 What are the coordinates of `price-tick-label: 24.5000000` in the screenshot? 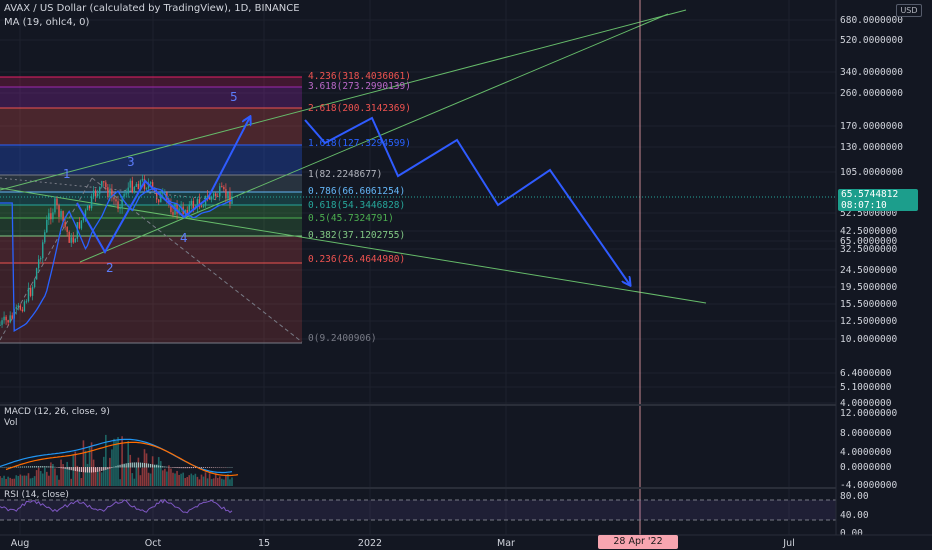 It's located at (868, 270).